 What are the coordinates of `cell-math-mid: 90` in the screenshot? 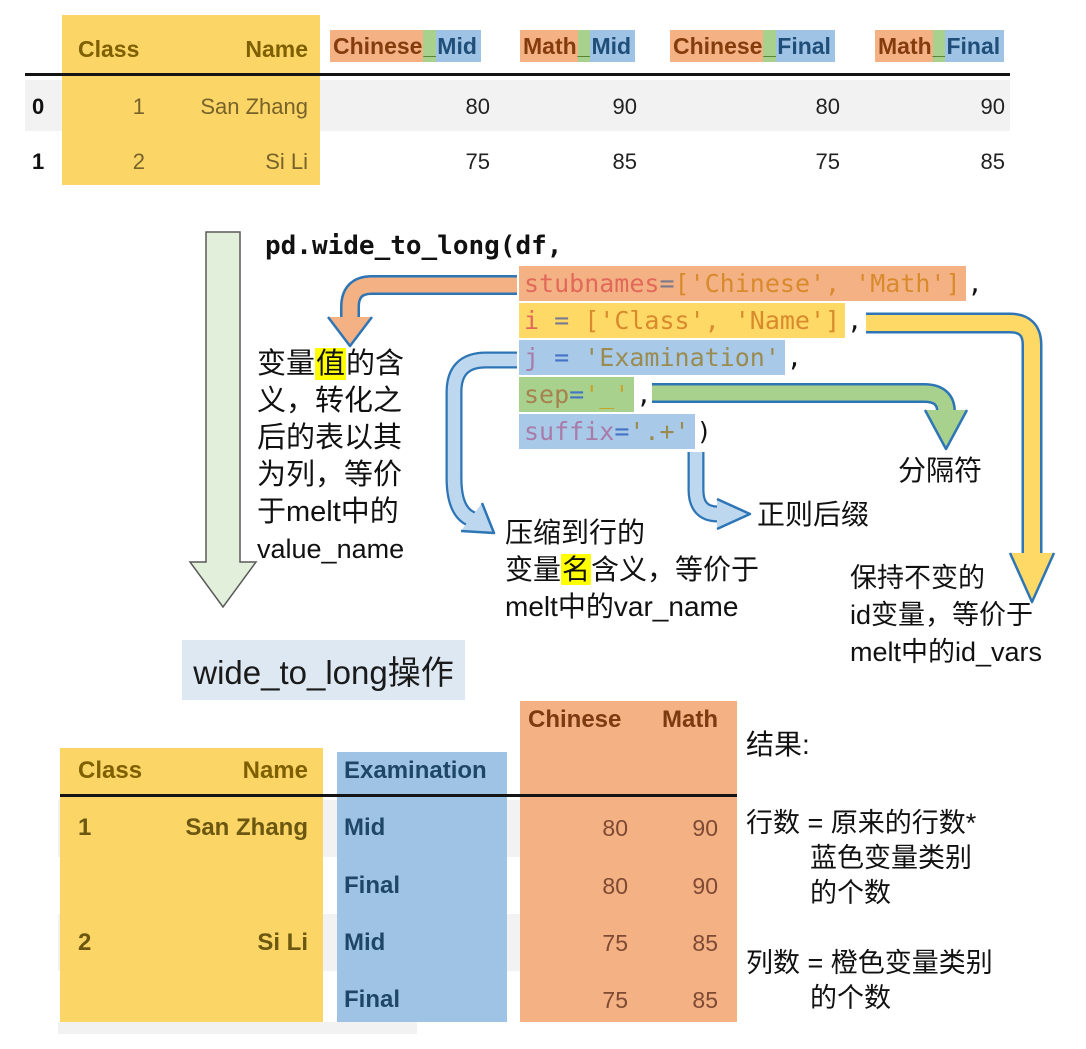 It's located at (624, 106).